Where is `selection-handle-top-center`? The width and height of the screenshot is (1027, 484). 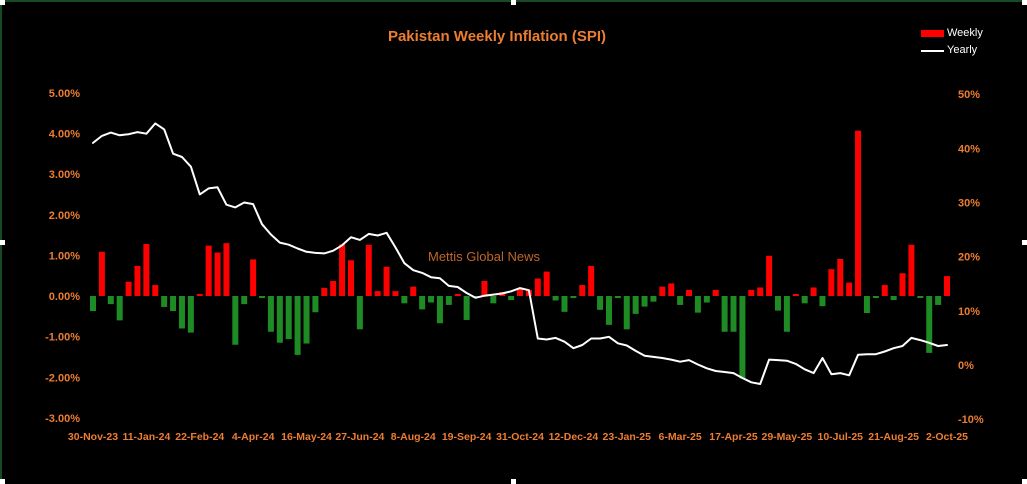 selection-handle-top-center is located at coordinates (513, 2).